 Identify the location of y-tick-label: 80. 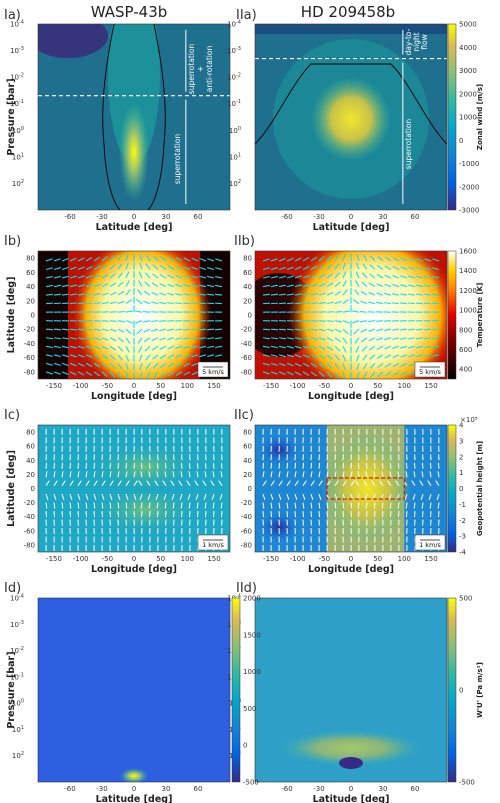
(247, 433).